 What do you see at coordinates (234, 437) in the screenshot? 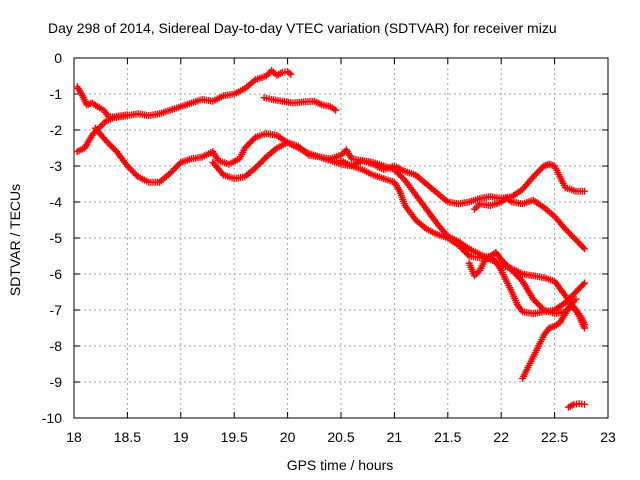
I see `x-tick-label: 19.5` at bounding box center [234, 437].